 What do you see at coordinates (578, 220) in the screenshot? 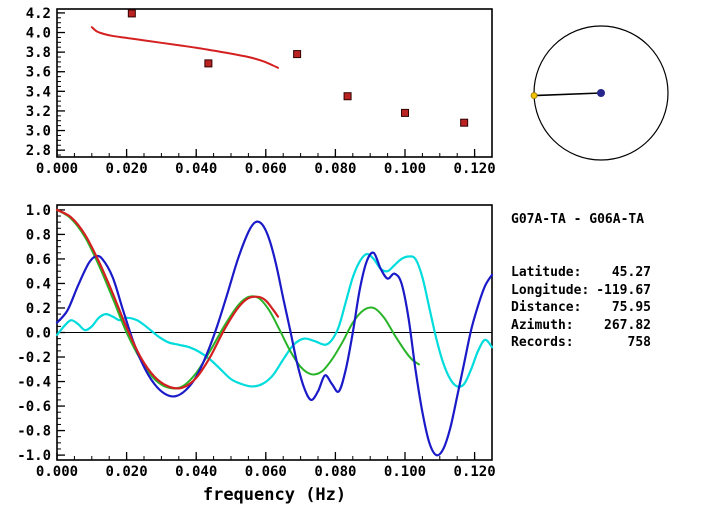
I see `station-pair-title: G07A-TA - G06A-TA` at bounding box center [578, 220].